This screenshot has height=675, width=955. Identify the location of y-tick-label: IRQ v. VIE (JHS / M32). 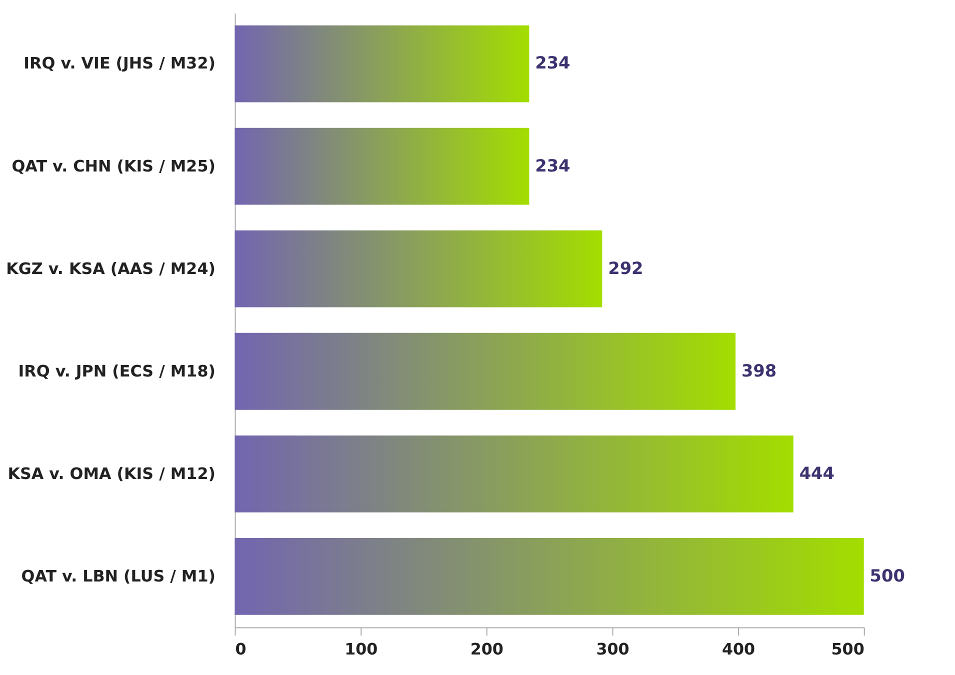
(120, 63).